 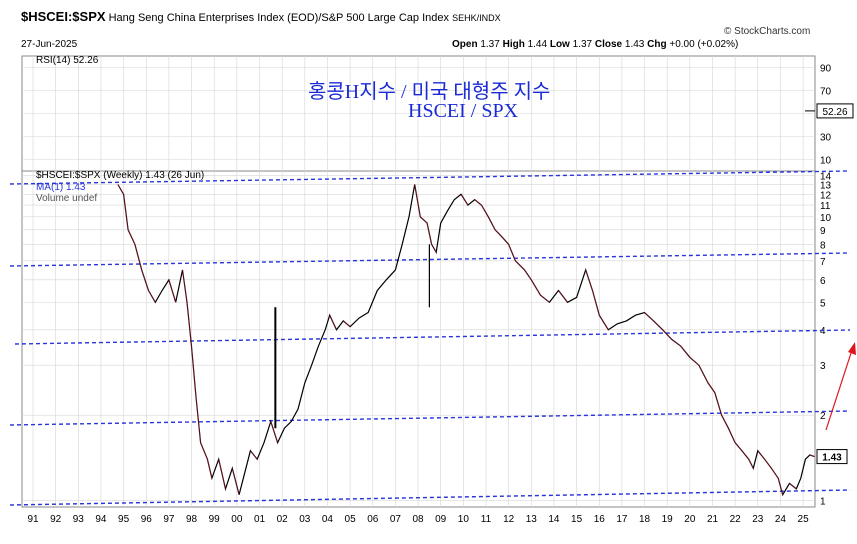 What do you see at coordinates (804, 519) in the screenshot?
I see `x-tick-label: 25` at bounding box center [804, 519].